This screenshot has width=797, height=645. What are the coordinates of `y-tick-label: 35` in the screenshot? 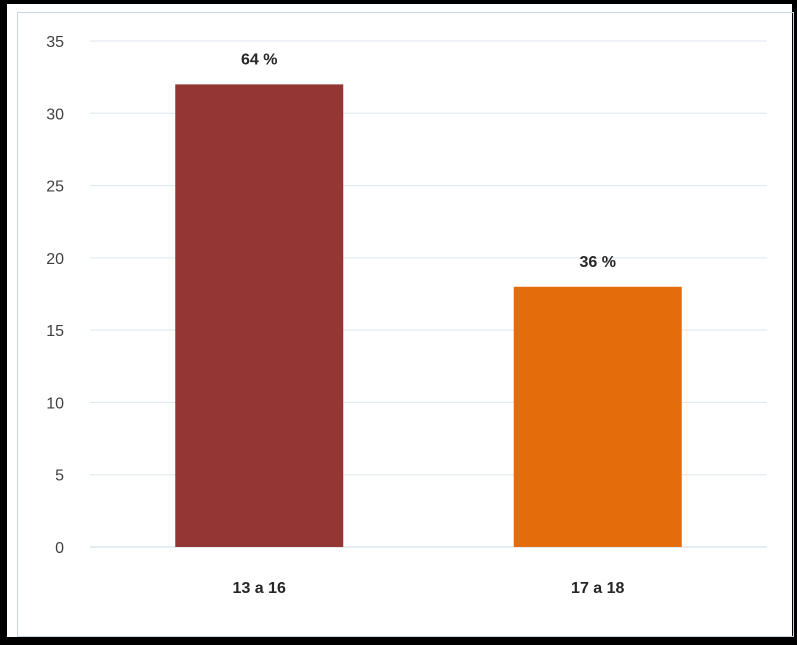 It's located at (55, 42).